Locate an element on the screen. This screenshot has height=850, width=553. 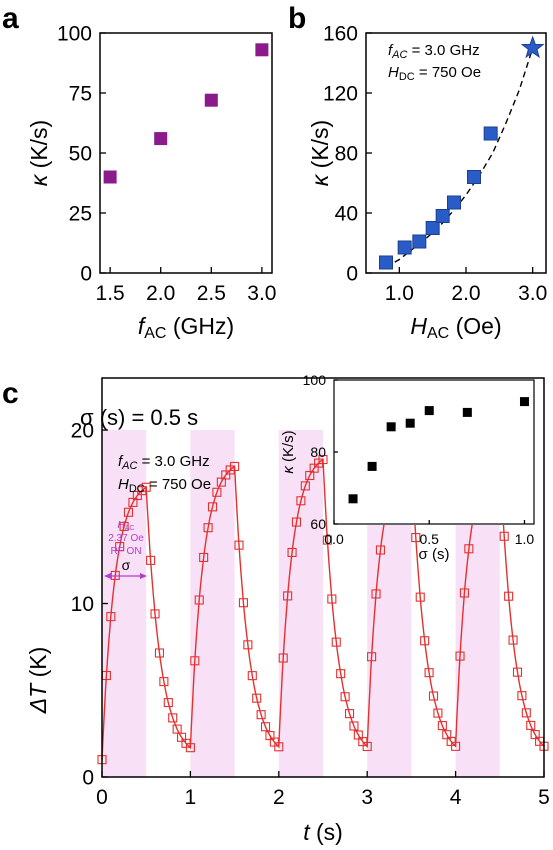
rf-hac-label: HAC is located at coordinates (126, 526).